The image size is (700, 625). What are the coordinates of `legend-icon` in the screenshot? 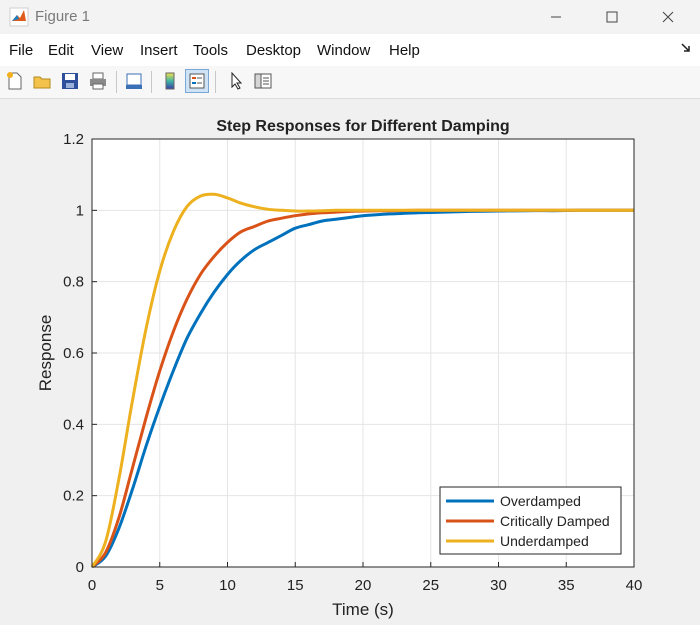 It's located at (197, 81).